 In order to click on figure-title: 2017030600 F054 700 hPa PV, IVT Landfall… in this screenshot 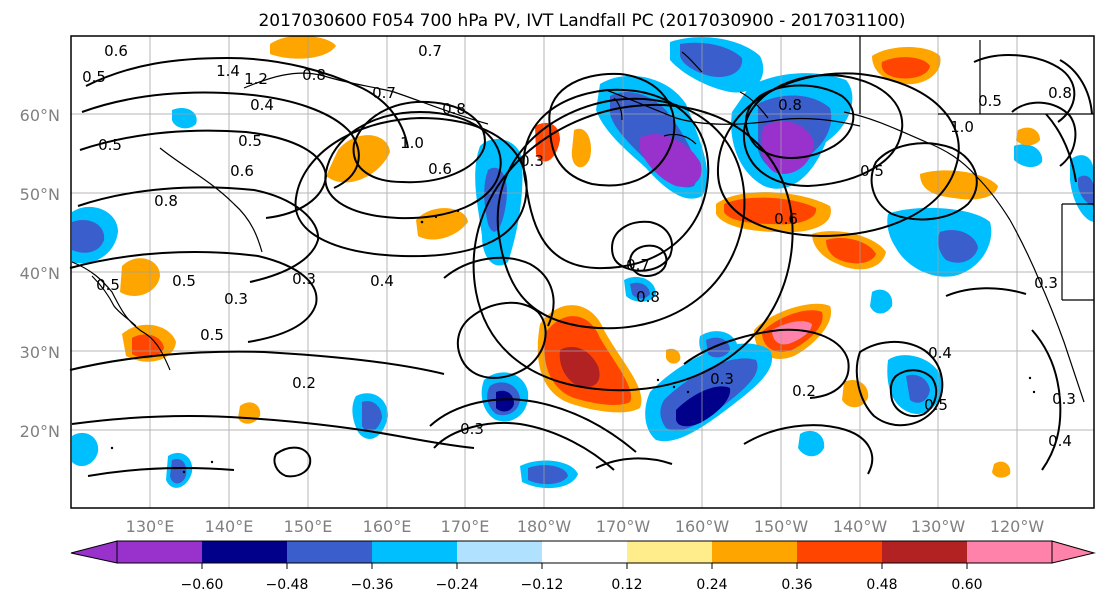, I will do `click(581, 21)`.